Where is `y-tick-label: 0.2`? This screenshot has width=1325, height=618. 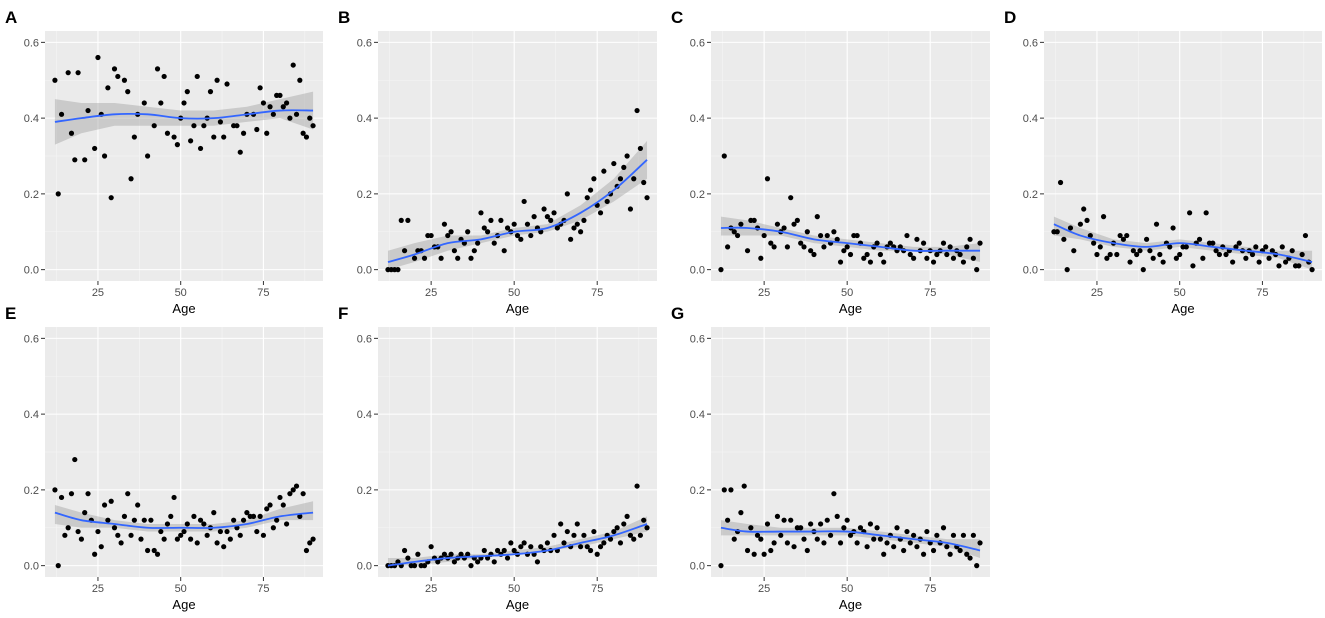
y-tick-label: 0.2 is located at coordinates (31, 195).